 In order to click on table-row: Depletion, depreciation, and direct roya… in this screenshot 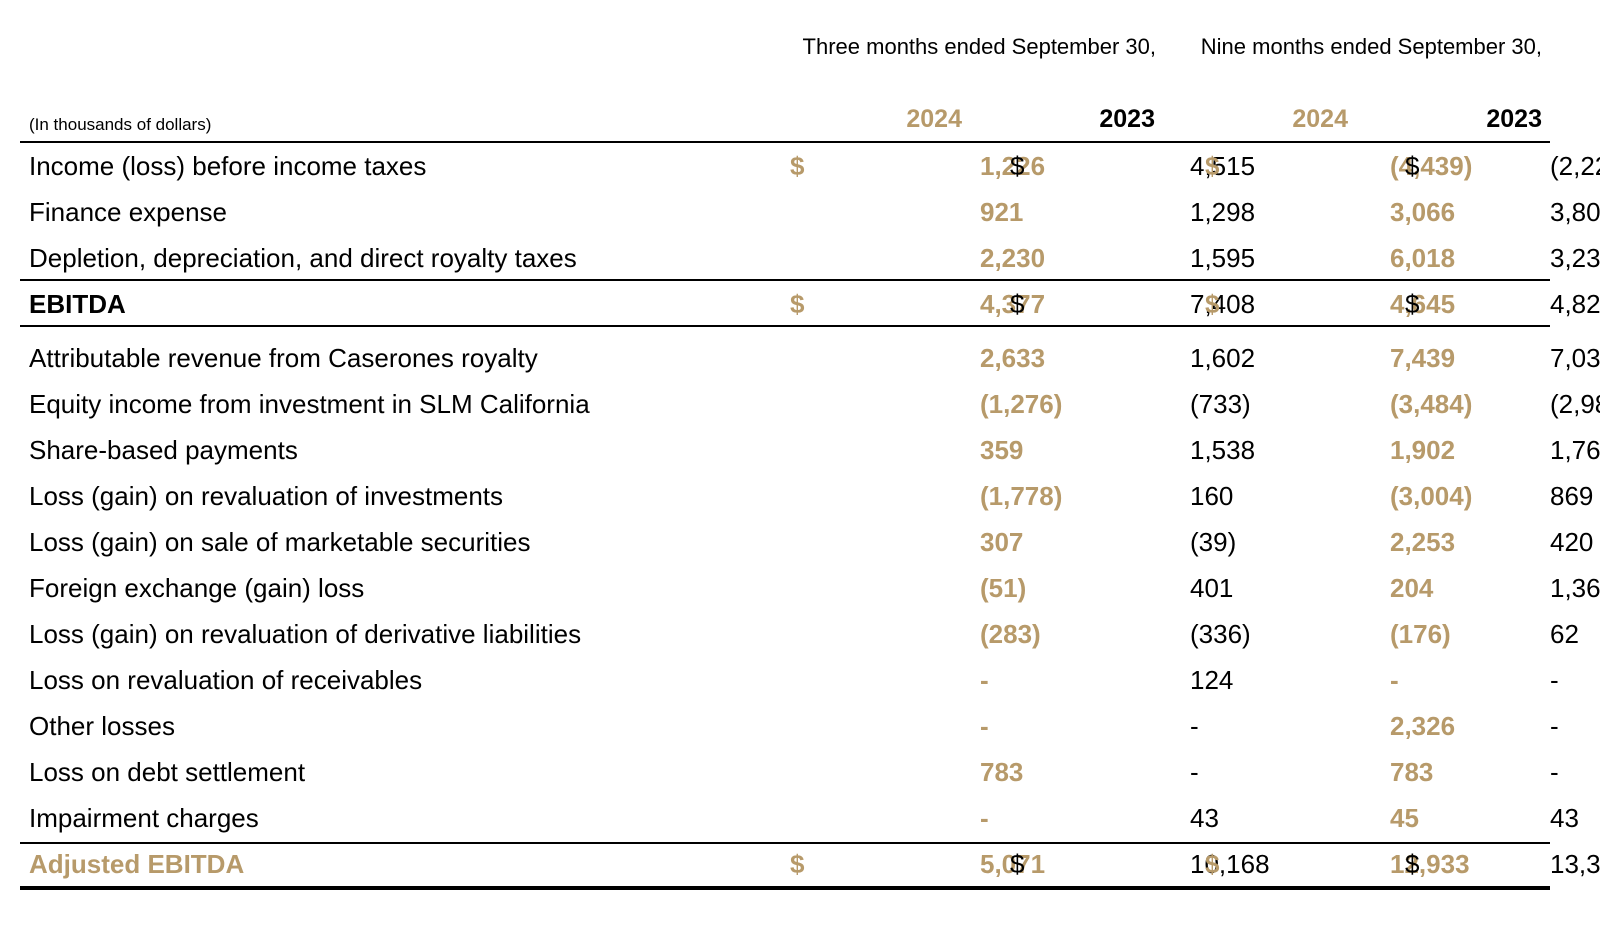, I will do `click(810, 258)`.